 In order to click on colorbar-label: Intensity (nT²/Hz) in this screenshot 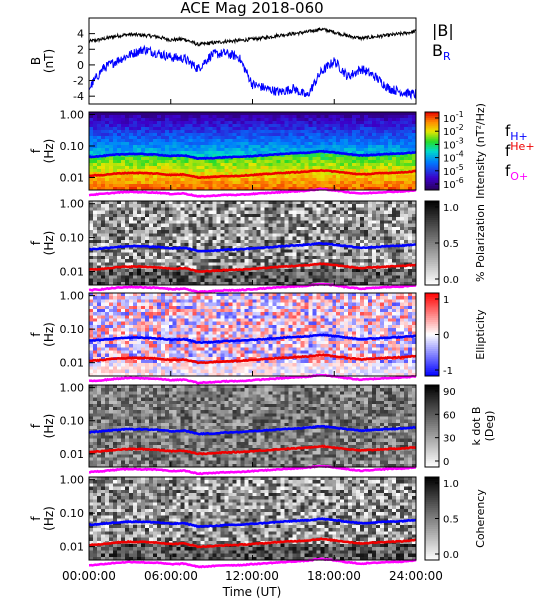, I will do `click(480, 151)`.